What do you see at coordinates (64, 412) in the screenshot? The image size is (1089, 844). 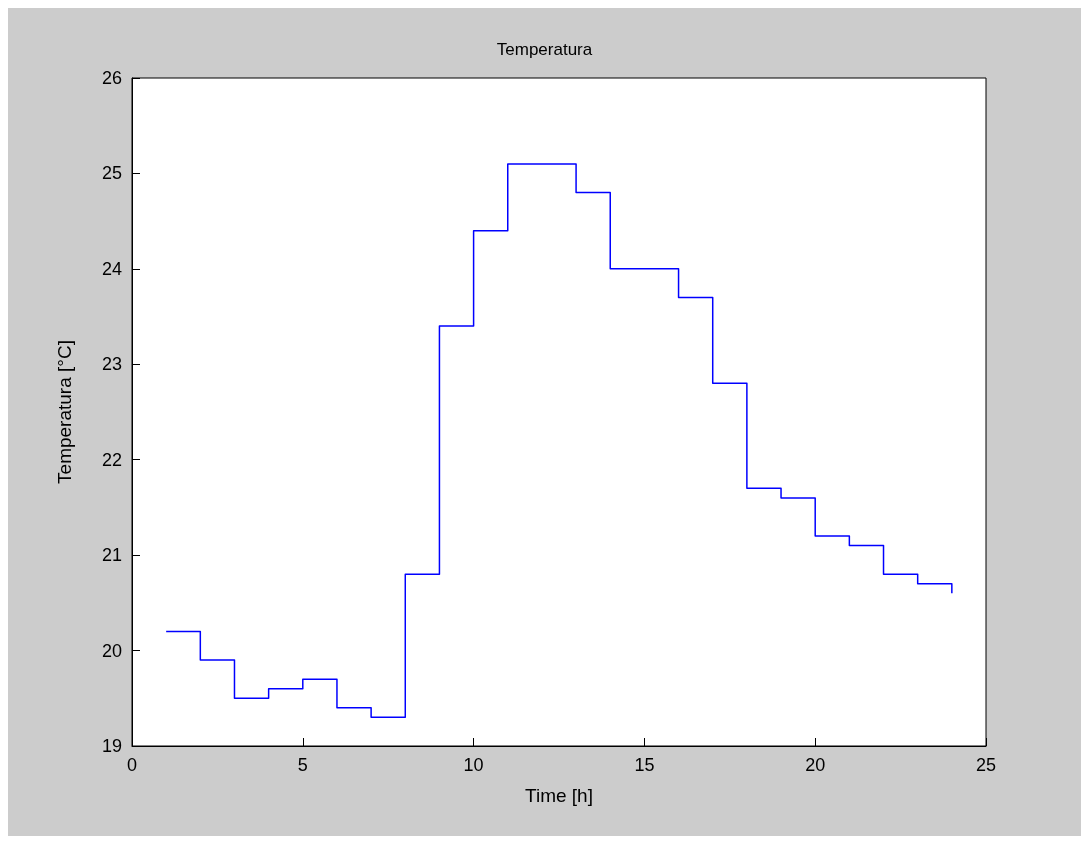 I see `y-axis-title: Temperatura [°C]` at bounding box center [64, 412].